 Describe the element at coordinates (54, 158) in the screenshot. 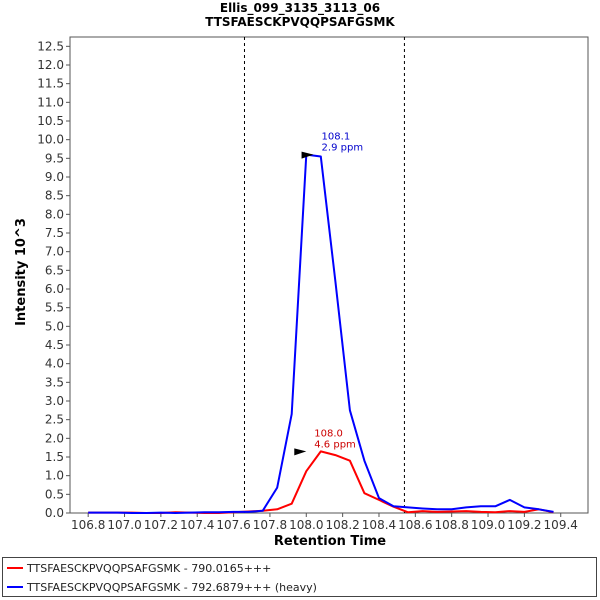

I see `y-tick-label: 9.5` at that location.